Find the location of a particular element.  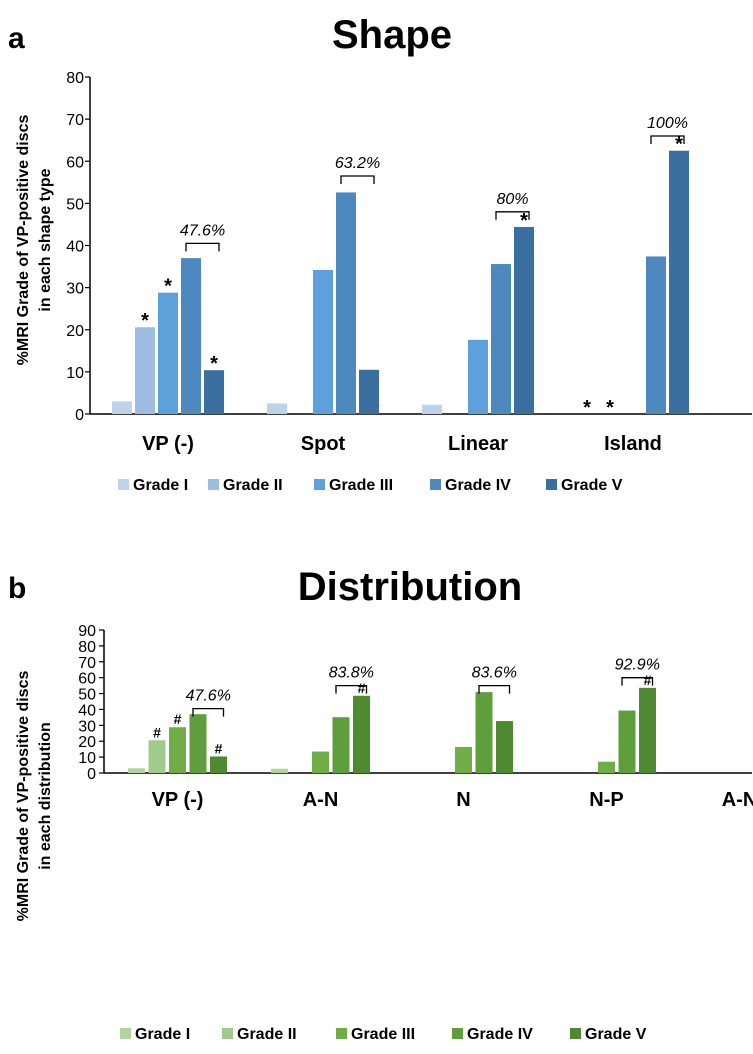

panel-b-category-label: A-N-P is located at coordinates (737, 800).